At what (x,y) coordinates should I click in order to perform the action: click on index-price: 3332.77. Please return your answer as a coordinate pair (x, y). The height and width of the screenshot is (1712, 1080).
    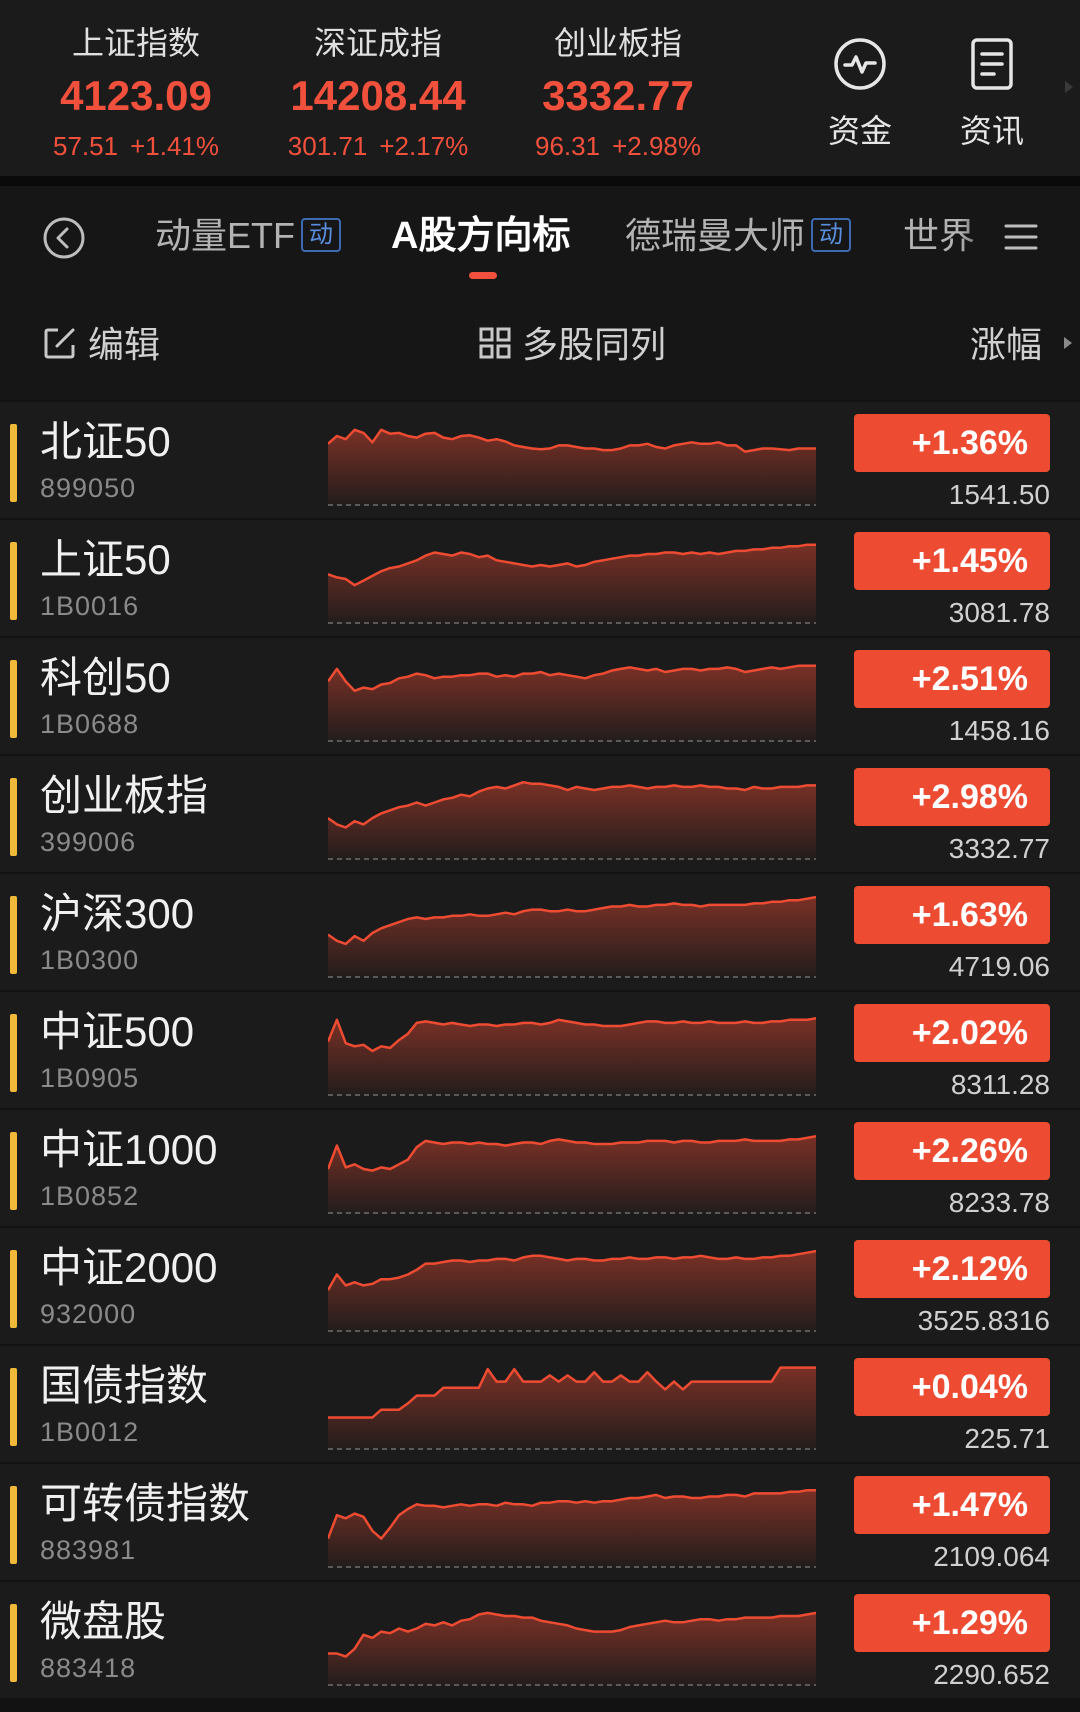
    Looking at the image, I should click on (618, 95).